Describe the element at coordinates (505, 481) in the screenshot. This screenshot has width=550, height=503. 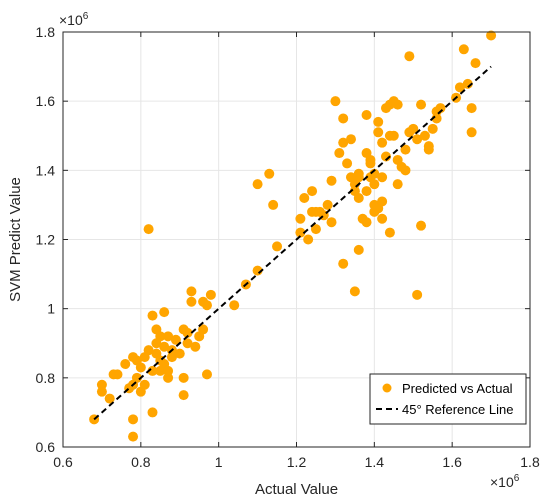
I see `x-axis-exponent: ×10⁶` at that location.